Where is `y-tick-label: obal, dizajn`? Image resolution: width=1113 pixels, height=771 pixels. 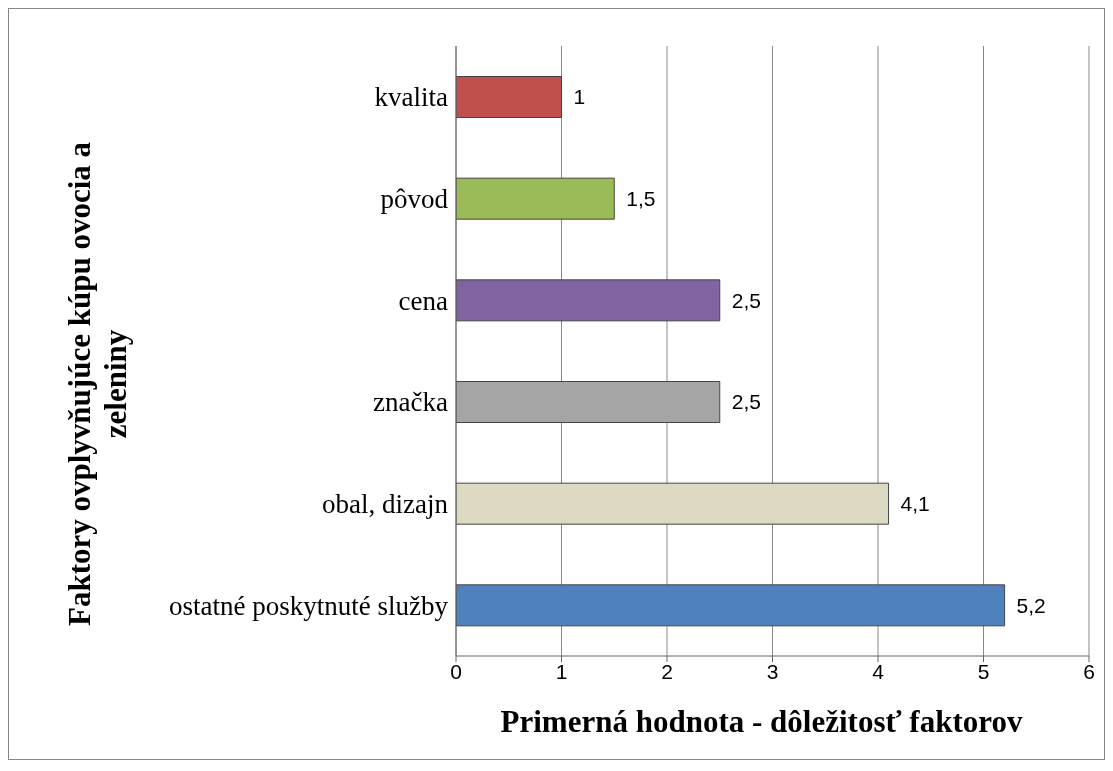
y-tick-label: obal, dizajn is located at coordinates (385, 504).